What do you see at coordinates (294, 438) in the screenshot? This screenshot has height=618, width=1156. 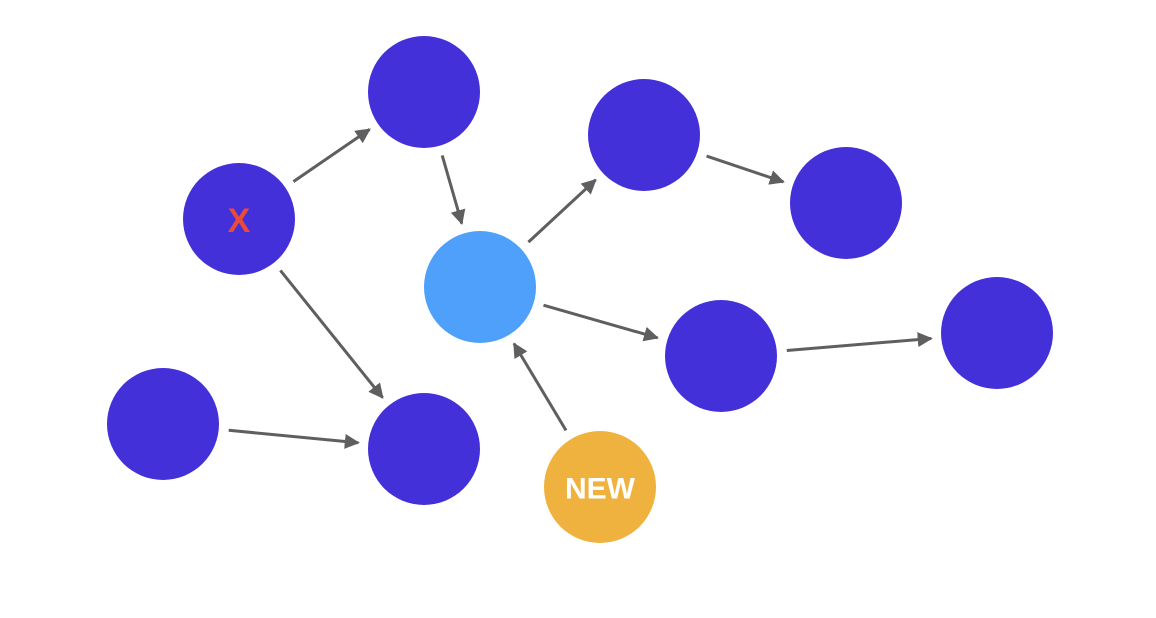 I see `edge-n8-to-n9` at bounding box center [294, 438].